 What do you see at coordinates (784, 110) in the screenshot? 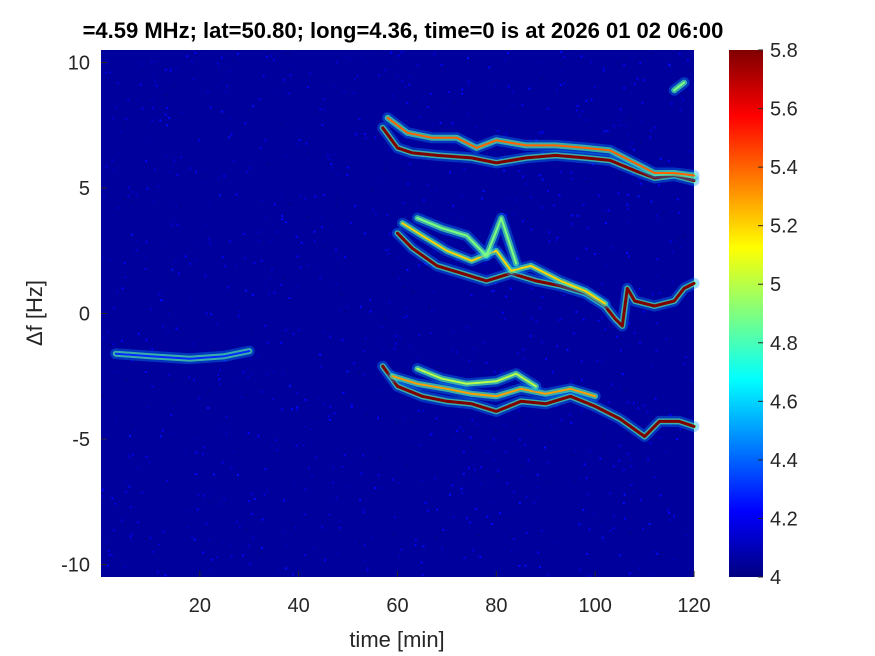
I see `colorbar-tick-label: 5.6` at bounding box center [784, 110].